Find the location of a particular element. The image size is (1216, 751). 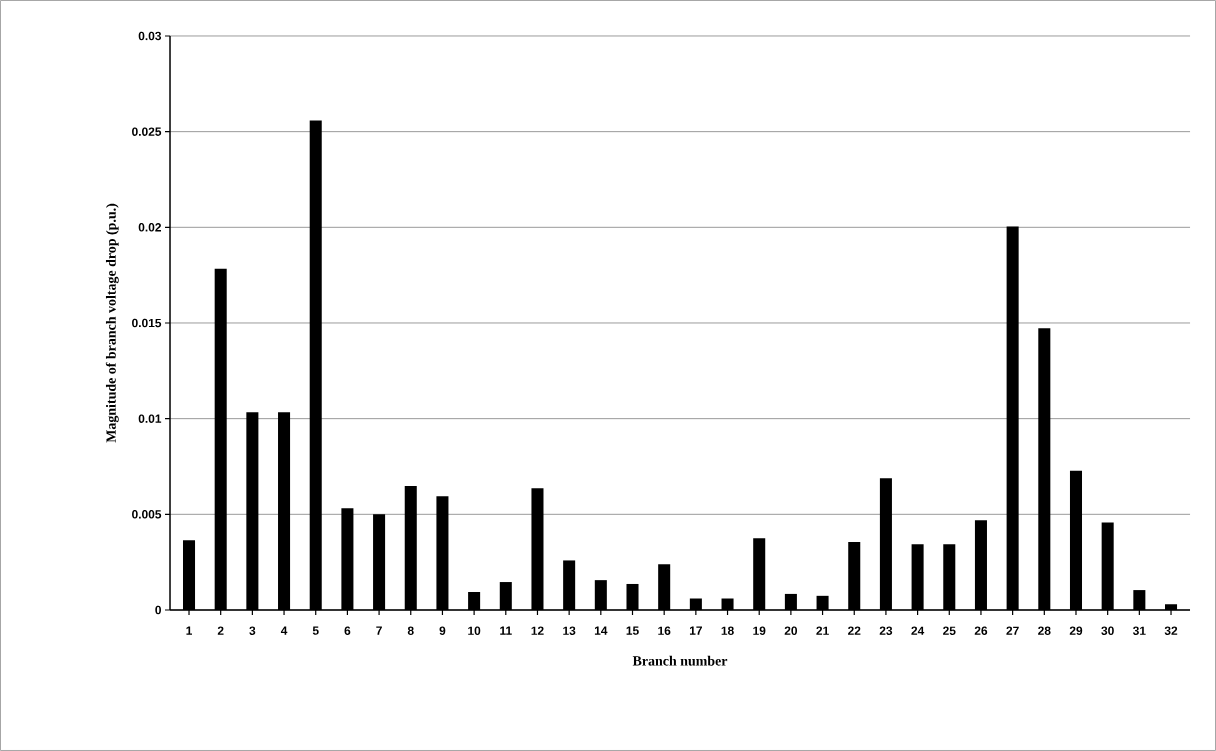

x-tick-label: 17 is located at coordinates (695, 630).